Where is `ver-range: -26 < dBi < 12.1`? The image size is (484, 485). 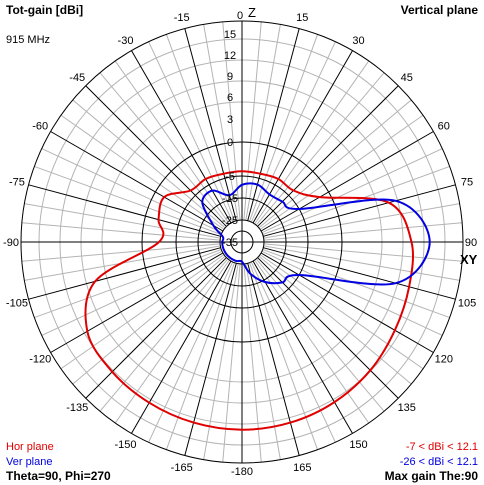
ver-range: -26 < dBi < 12.1 is located at coordinates (438, 462).